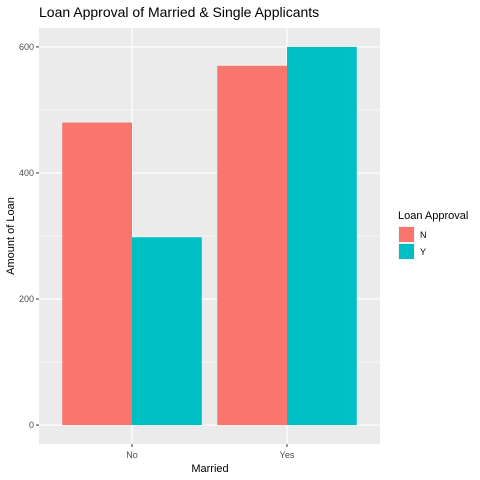 This screenshot has height=480, width=480. Describe the element at coordinates (252, 245) in the screenshot. I see `bar-yes-n` at that location.